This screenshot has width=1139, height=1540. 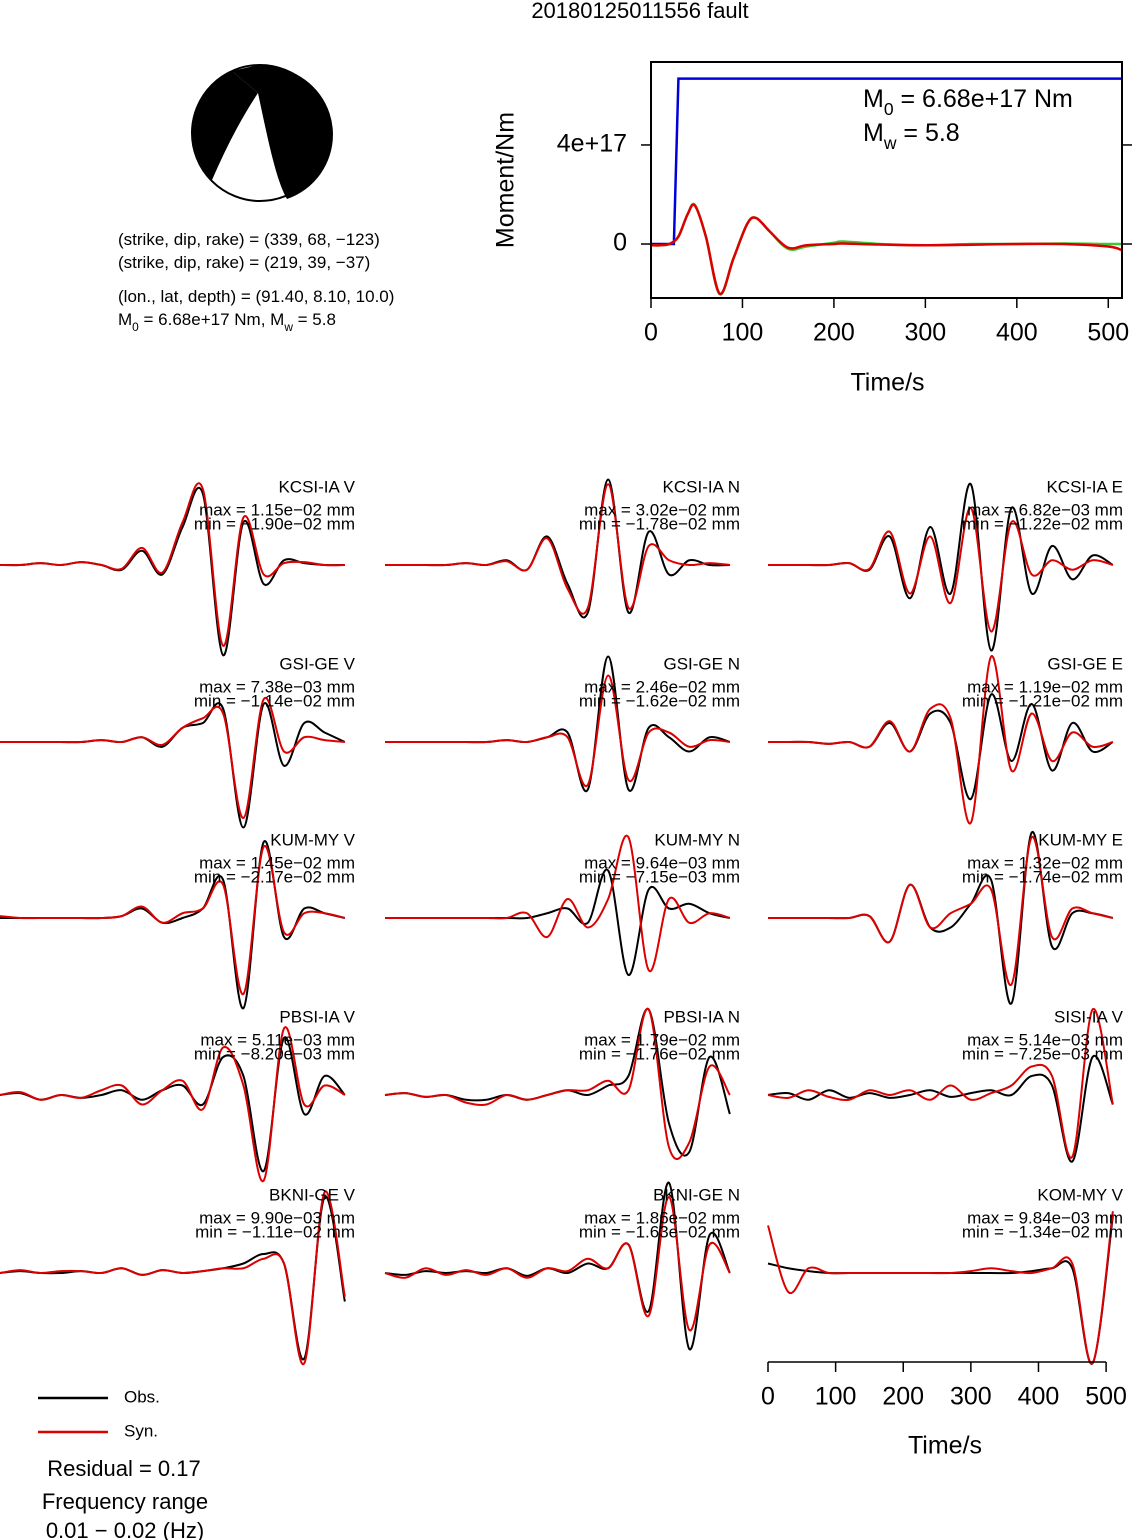 I want to click on min-label: min = −1.63e−02 mm, so click(x=659, y=1231).